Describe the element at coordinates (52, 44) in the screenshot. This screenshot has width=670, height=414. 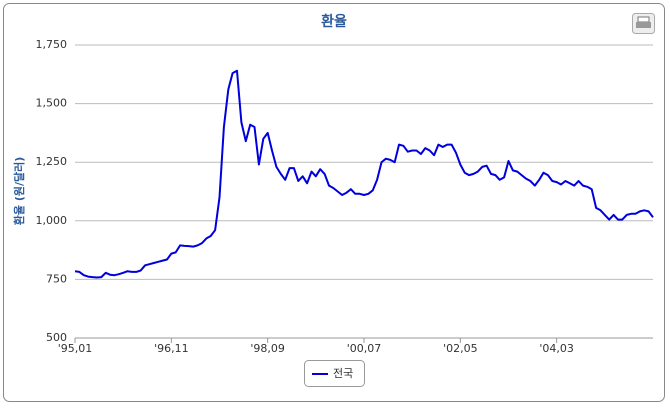
I see `y-tick-label: 1,750` at that location.